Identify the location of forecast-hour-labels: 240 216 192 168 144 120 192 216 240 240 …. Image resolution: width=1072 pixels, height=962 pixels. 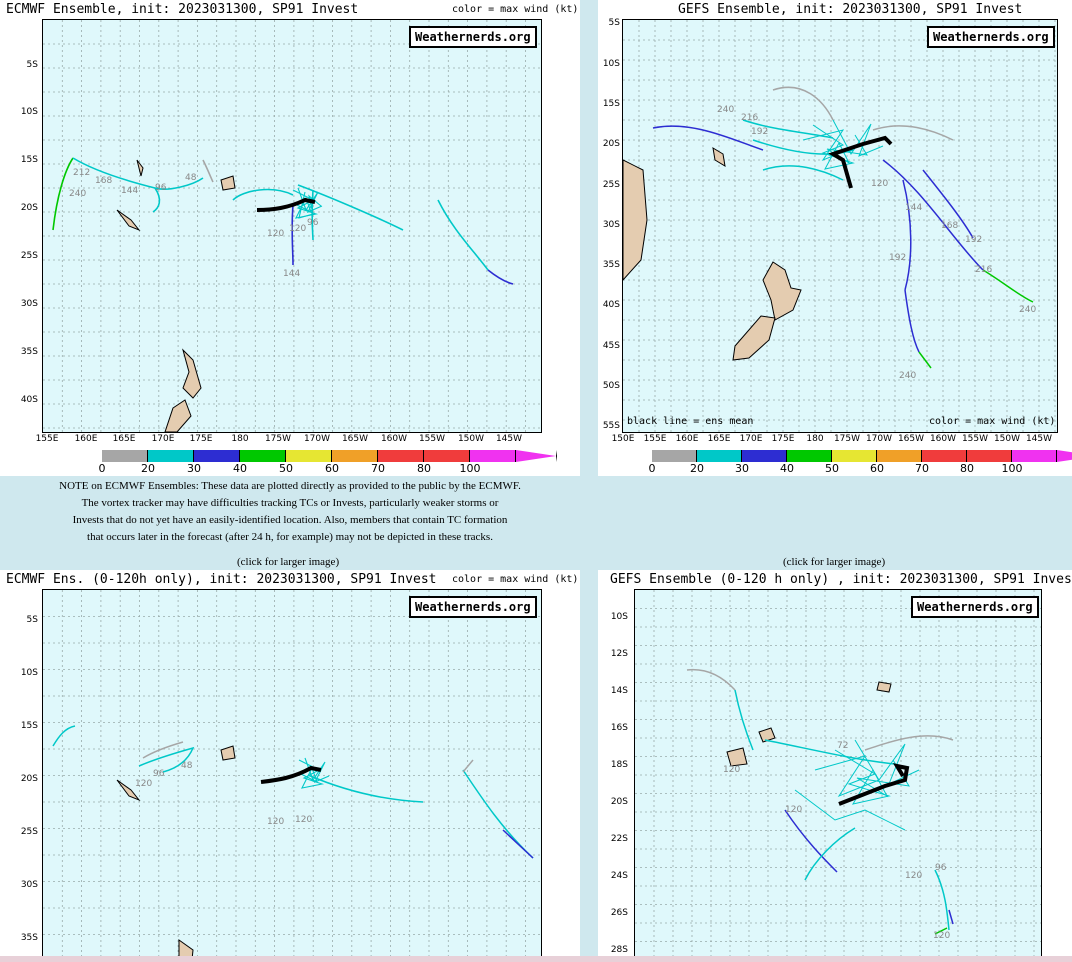
(876, 243).